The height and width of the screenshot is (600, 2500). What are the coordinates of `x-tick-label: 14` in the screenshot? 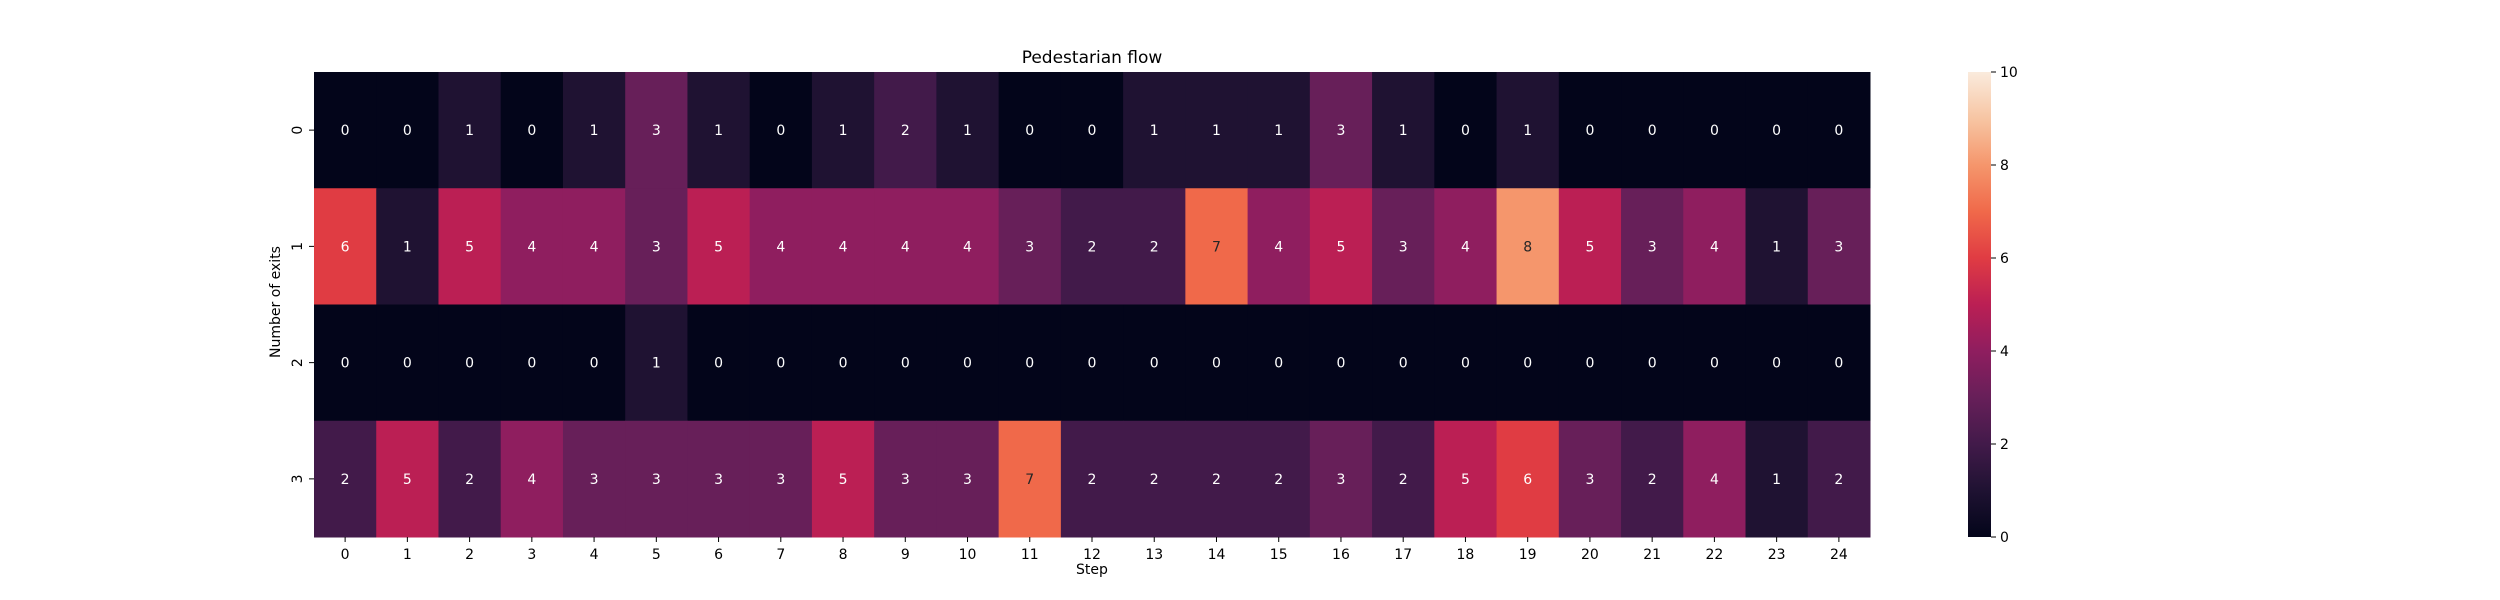 It's located at (1217, 555).